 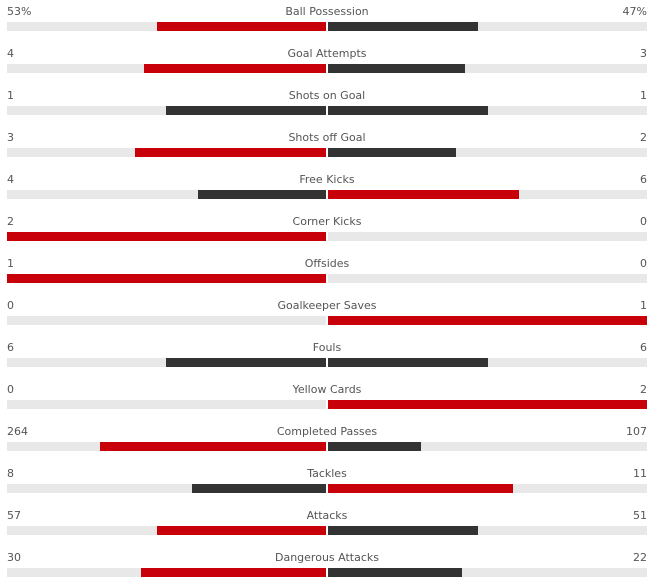 What do you see at coordinates (327, 11) in the screenshot?
I see `stat-name: Ball Possession` at bounding box center [327, 11].